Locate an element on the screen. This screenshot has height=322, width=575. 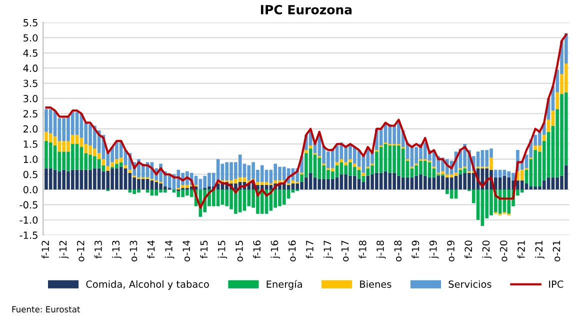
y-tick-label: 4.5 is located at coordinates (30, 53).